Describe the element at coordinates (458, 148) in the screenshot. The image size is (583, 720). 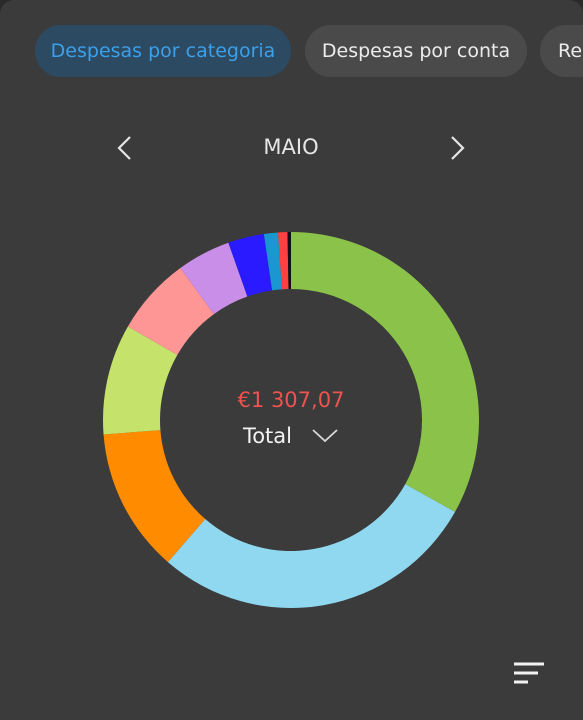
I see `next-month` at that location.